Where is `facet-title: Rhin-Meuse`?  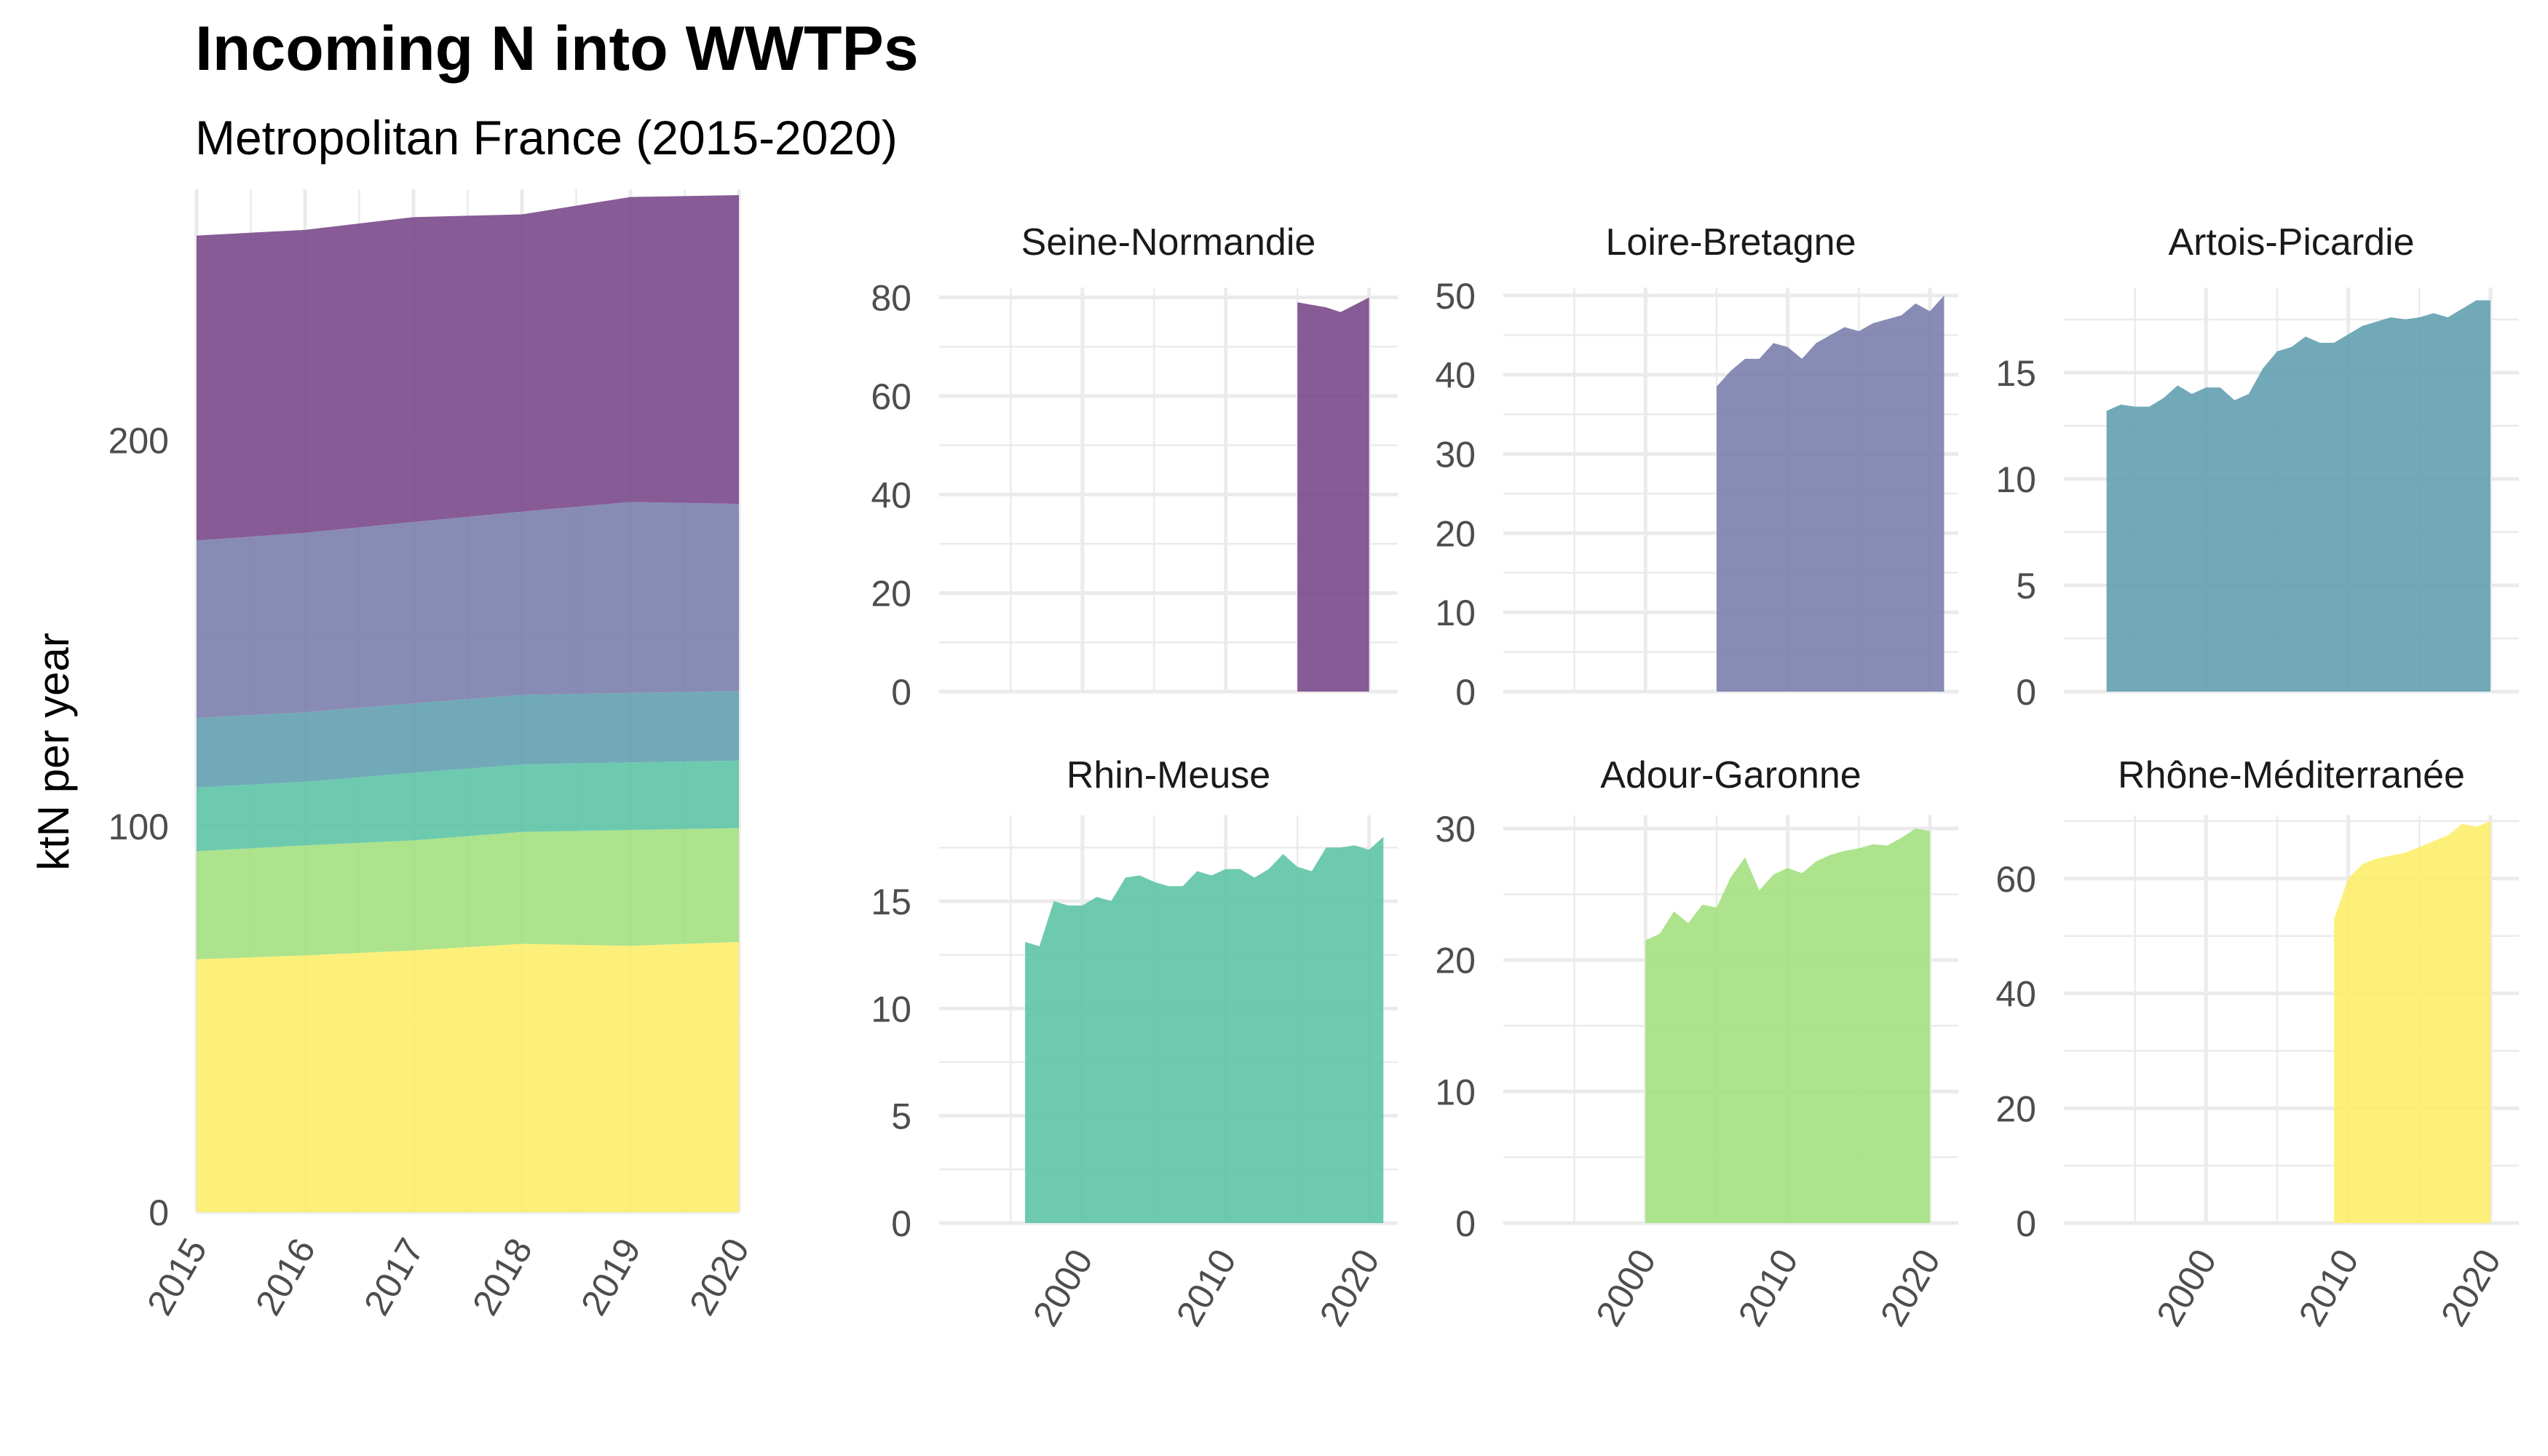
facet-title: Rhin-Meuse is located at coordinates (1168, 775).